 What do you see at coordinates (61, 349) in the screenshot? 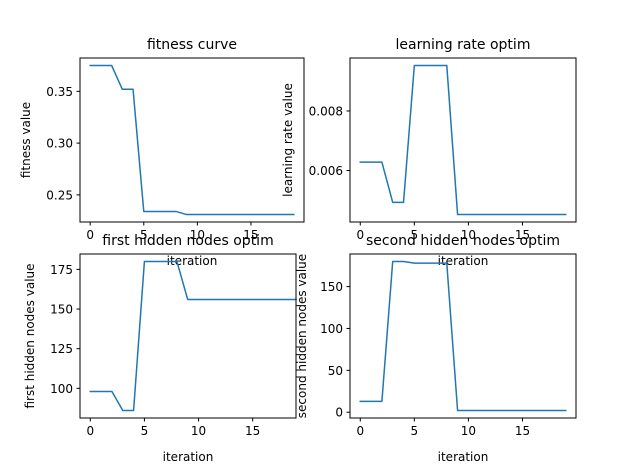
I see `y-tick-label: 125` at bounding box center [61, 349].